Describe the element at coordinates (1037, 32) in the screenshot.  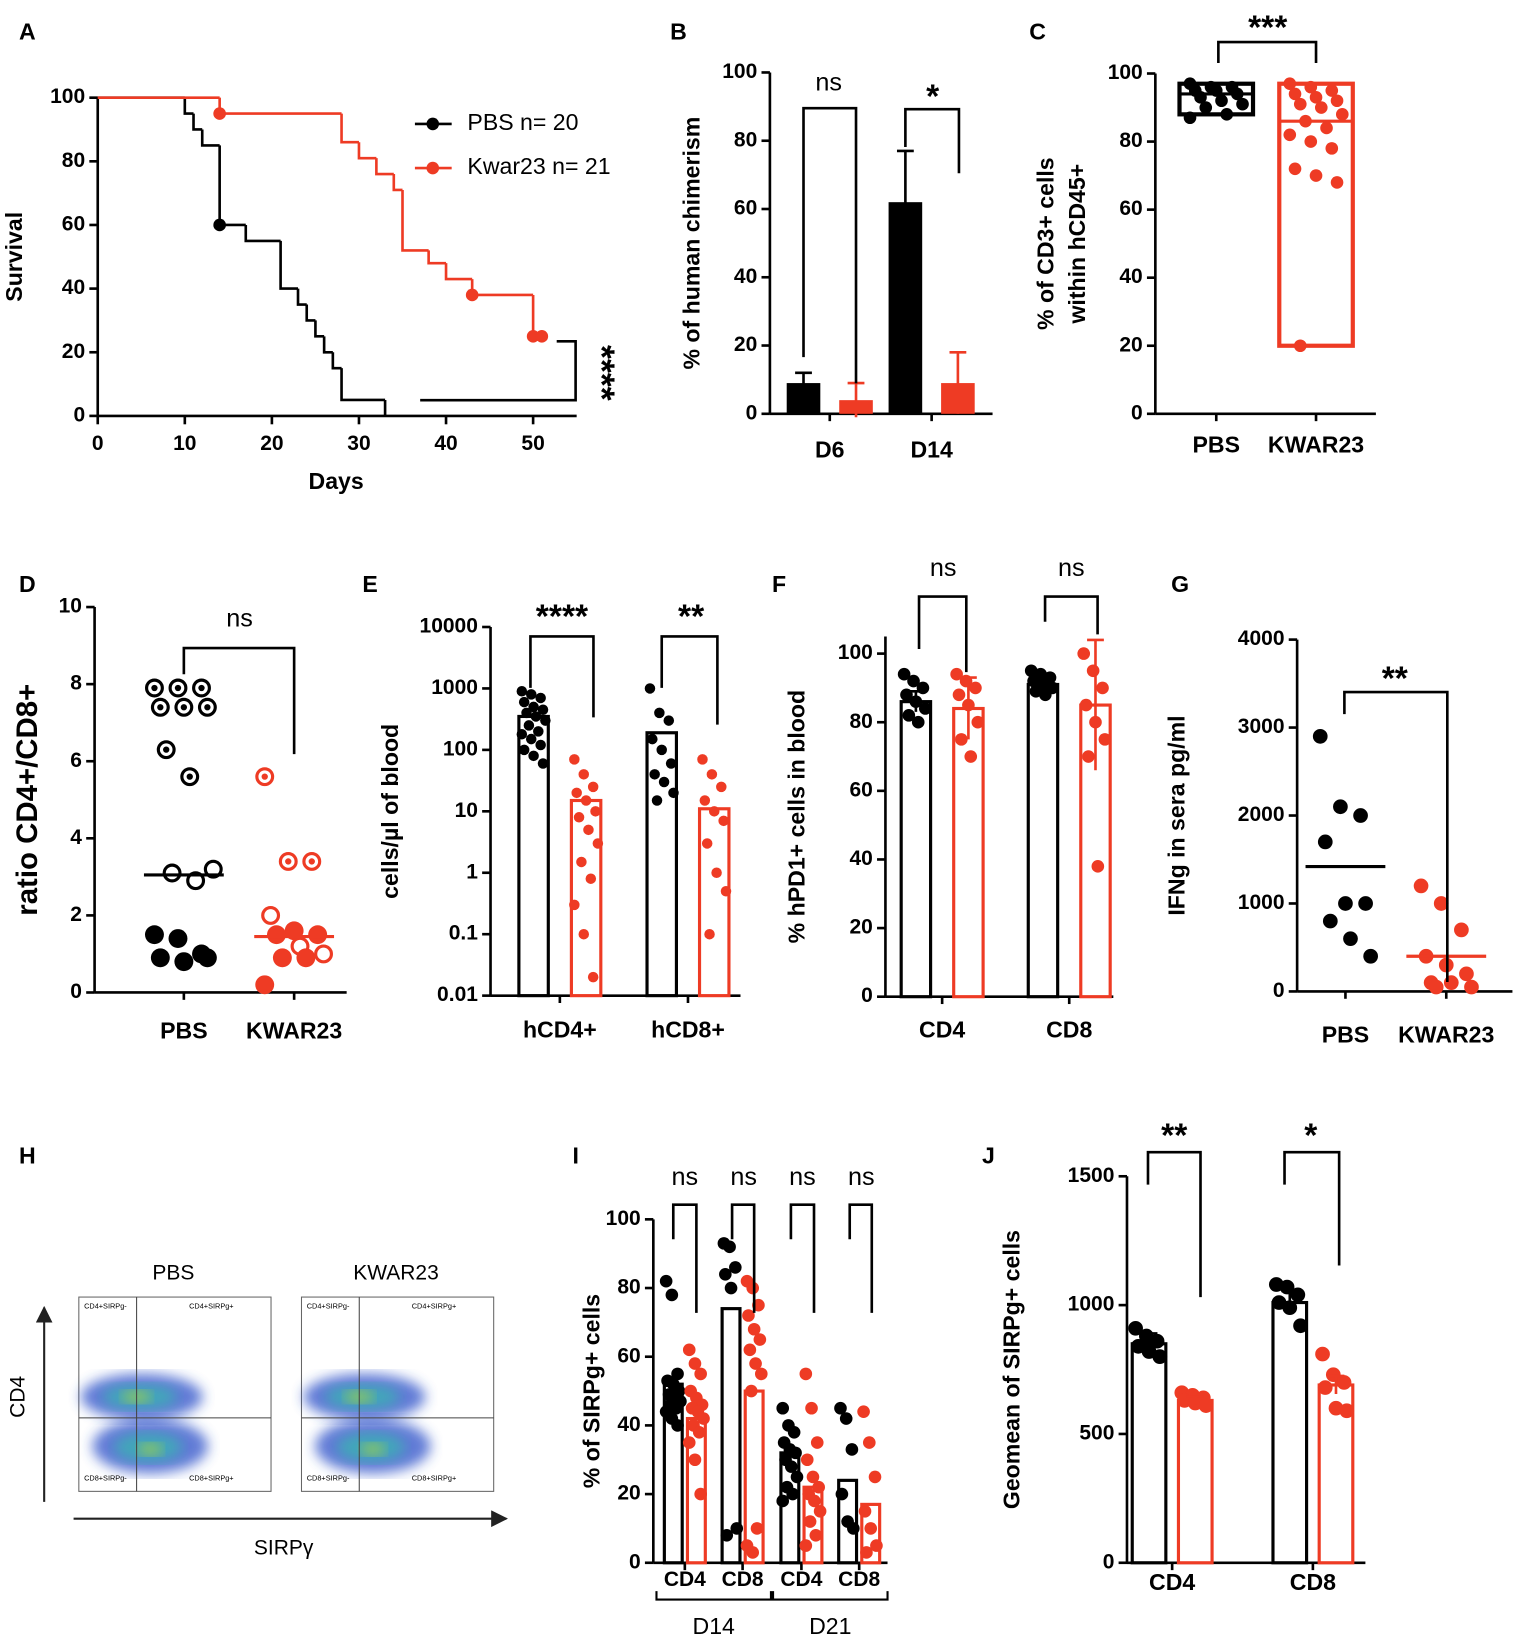
I see `panel-letter: C` at that location.